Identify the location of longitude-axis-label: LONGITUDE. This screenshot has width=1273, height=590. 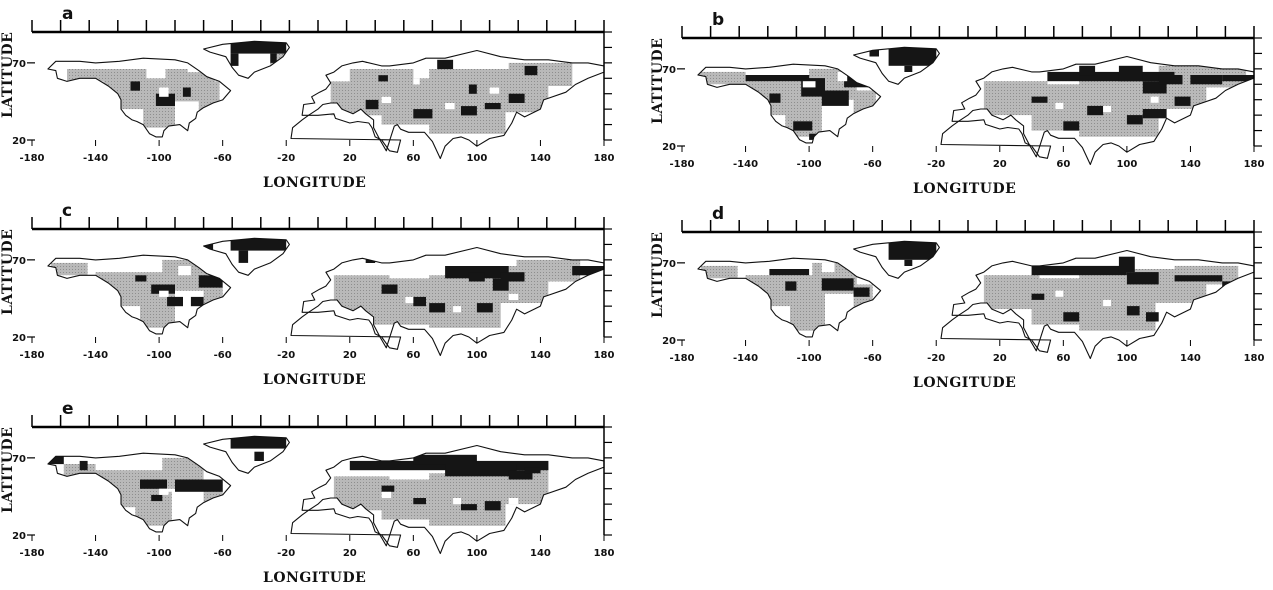
(315, 183).